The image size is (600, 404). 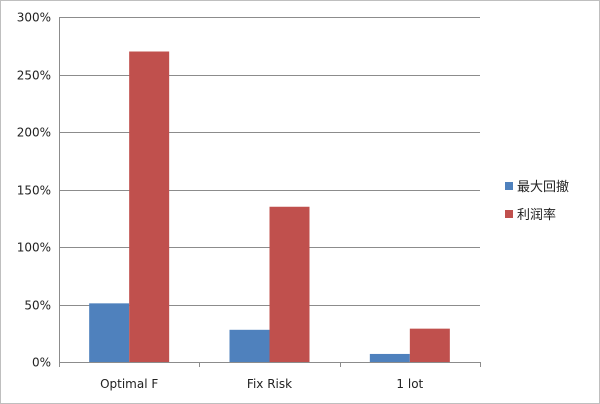 I want to click on y-tick-label: 50%, so click(x=37, y=306).